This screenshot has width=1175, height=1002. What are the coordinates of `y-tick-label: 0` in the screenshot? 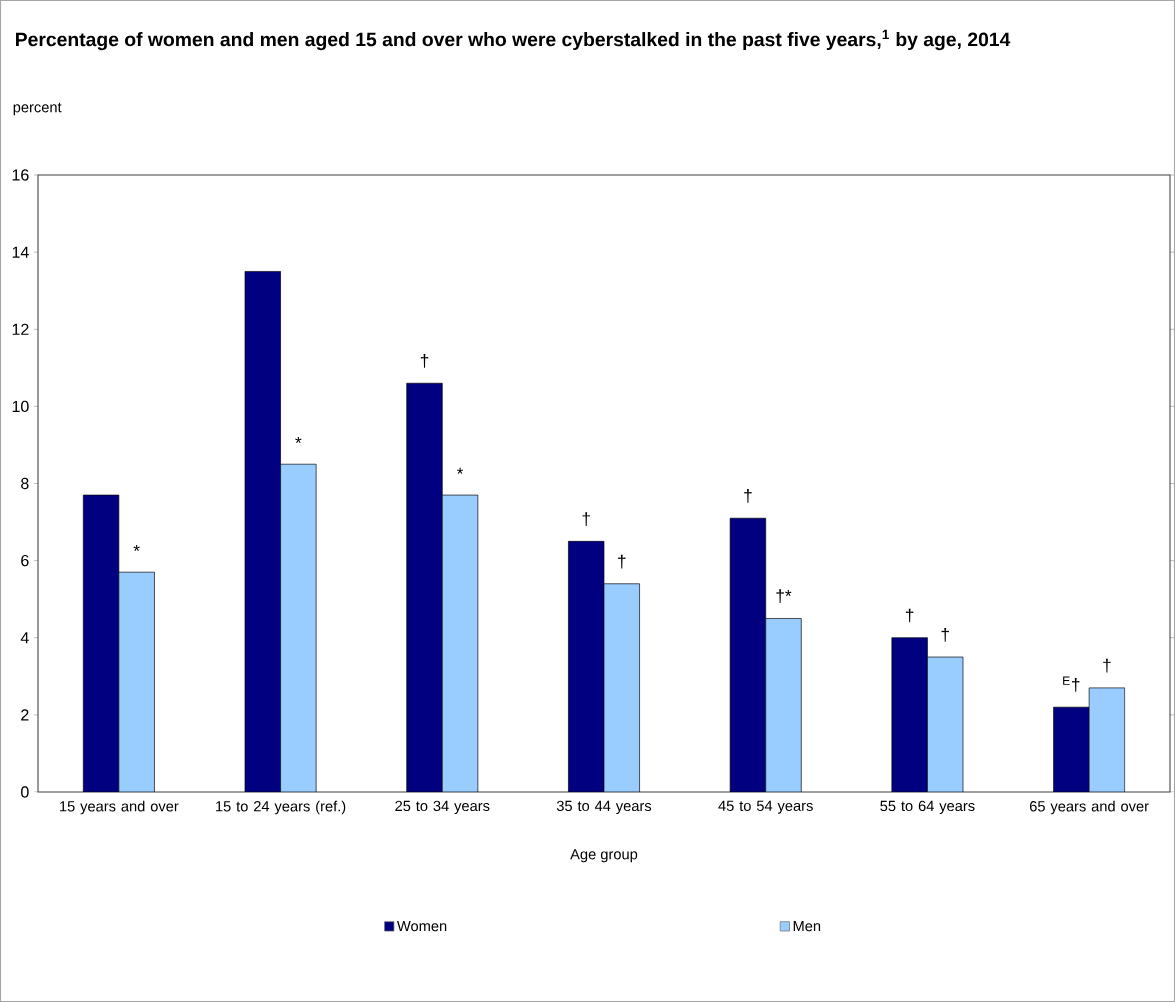 It's located at (25, 792).